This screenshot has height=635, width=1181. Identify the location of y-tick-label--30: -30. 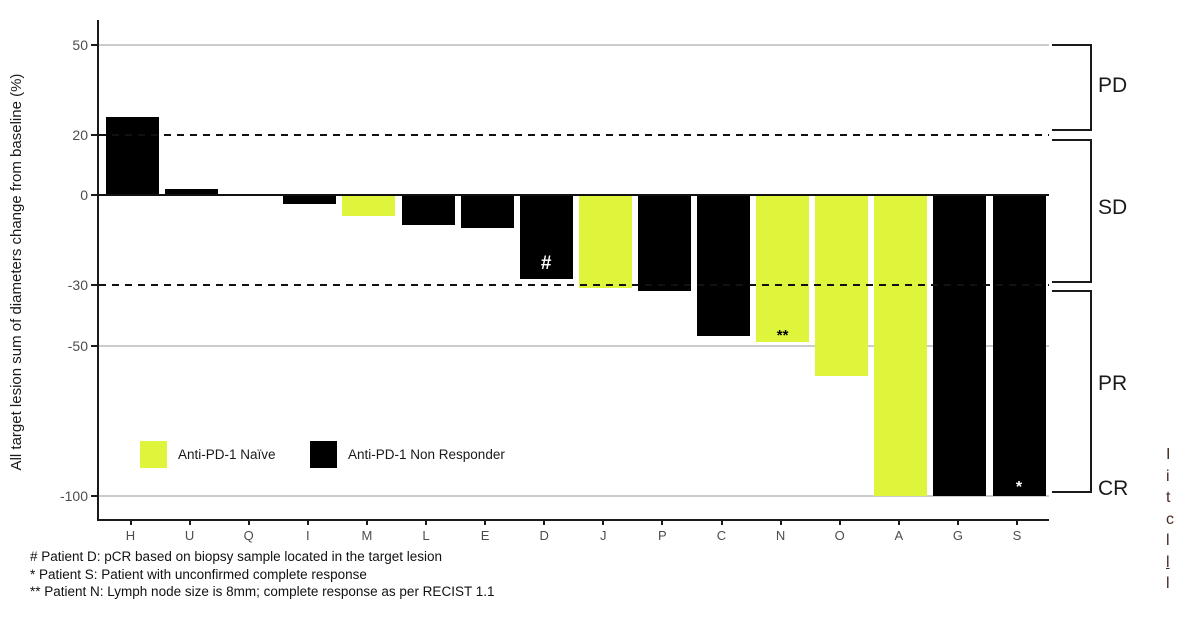
(77, 285).